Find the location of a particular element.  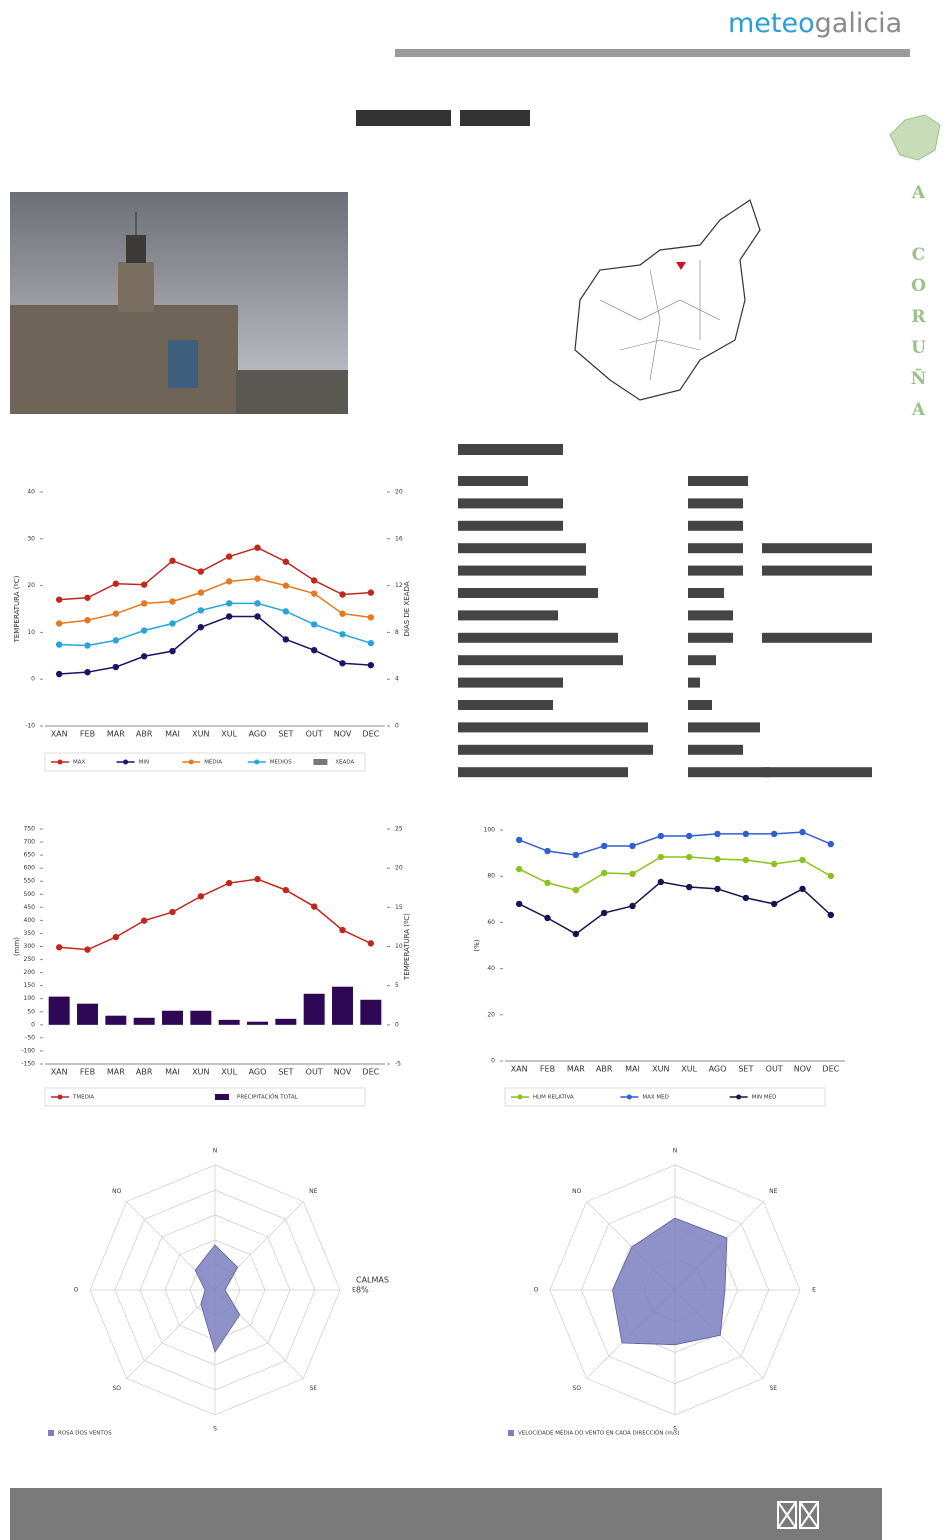

y-axis-title: TEMPERATURA (ºC) is located at coordinates (17, 609).